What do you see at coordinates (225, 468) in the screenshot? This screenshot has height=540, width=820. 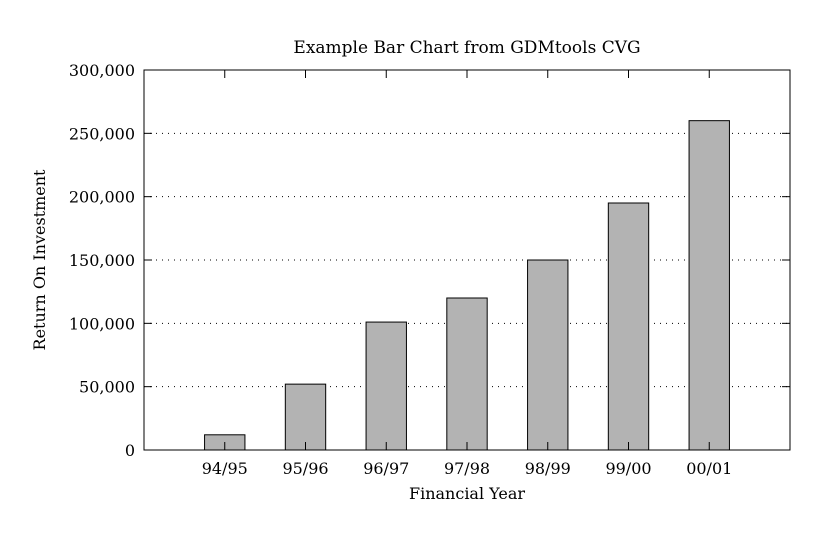 I see `x-tick-label: 94/95` at bounding box center [225, 468].